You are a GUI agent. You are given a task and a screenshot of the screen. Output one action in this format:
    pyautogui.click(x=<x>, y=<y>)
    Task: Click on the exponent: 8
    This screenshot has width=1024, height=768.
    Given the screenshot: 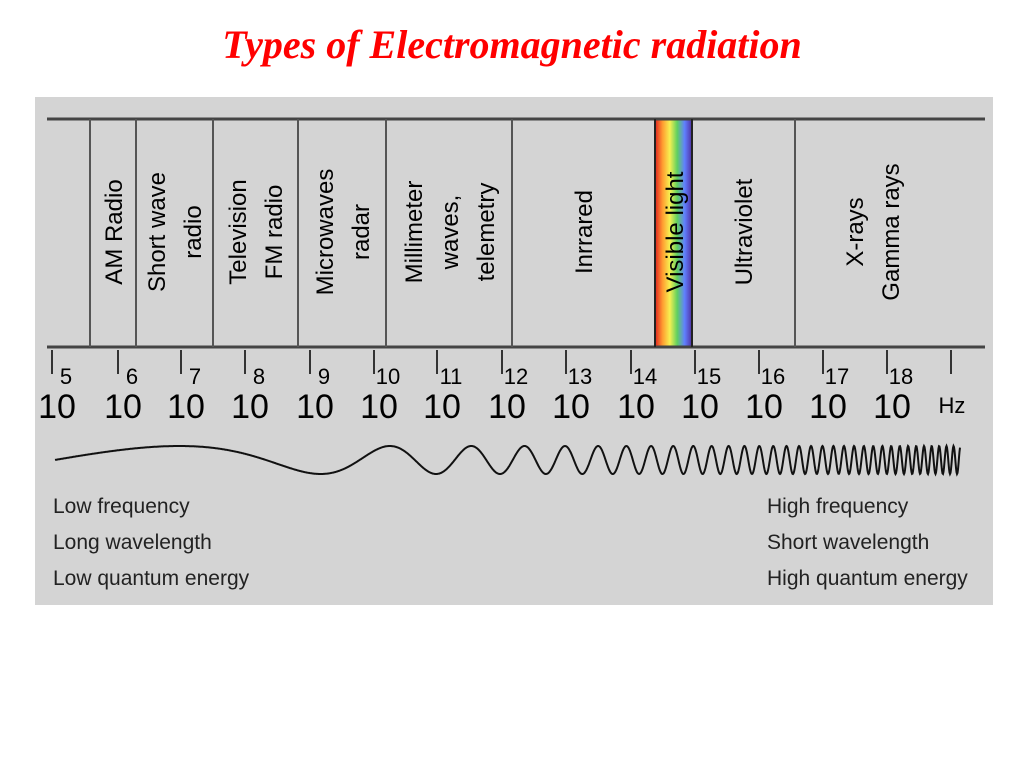 What is the action you would take?
    pyautogui.click(x=259, y=376)
    